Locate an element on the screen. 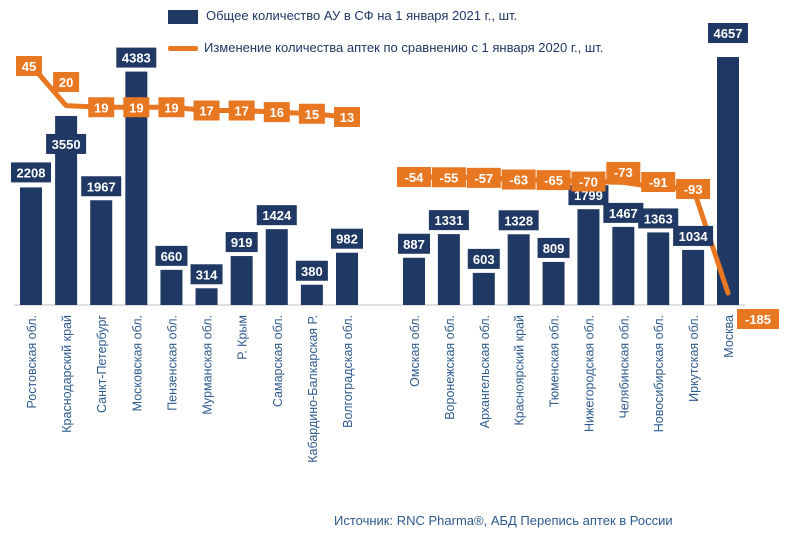 The width and height of the screenshot is (785, 541). bar-value-label: 982 is located at coordinates (347, 238).